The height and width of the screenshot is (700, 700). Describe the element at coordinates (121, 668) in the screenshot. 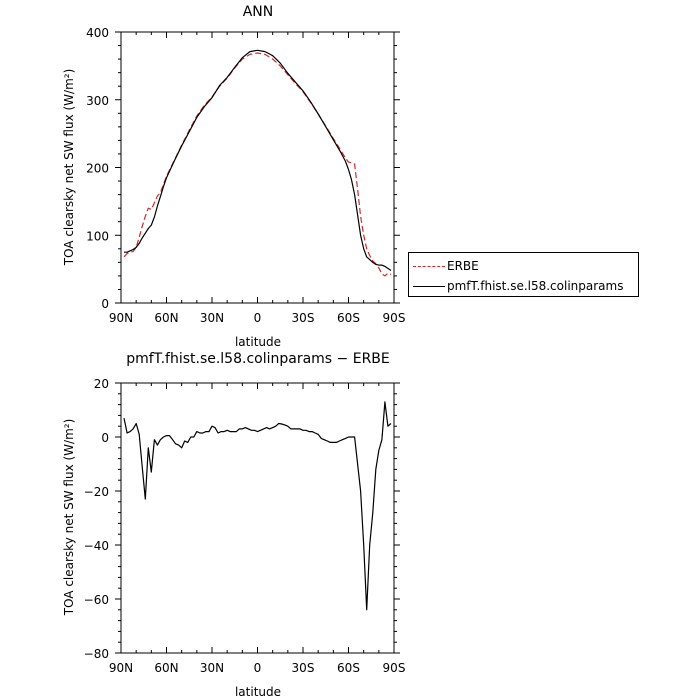

I see `bottom-x-tick-label: 90N` at that location.